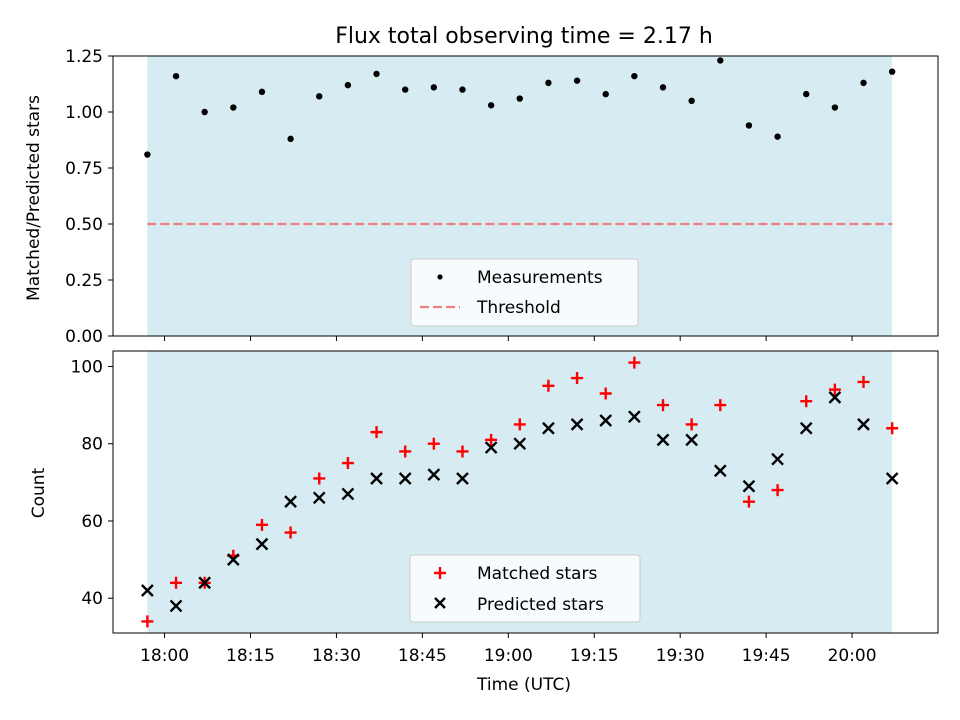 This screenshot has height=720, width=960. I want to click on ratio-y-tick-label: 0.25, so click(84, 281).